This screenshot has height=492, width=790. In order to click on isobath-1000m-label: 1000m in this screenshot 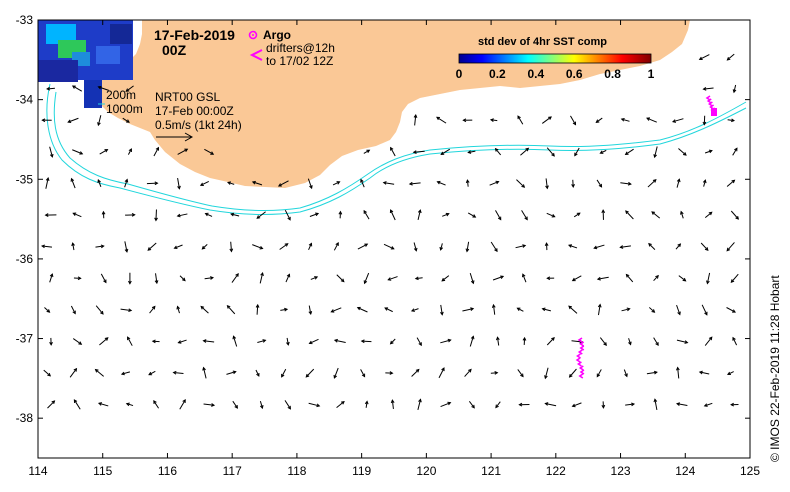, I will do `click(124, 109)`.